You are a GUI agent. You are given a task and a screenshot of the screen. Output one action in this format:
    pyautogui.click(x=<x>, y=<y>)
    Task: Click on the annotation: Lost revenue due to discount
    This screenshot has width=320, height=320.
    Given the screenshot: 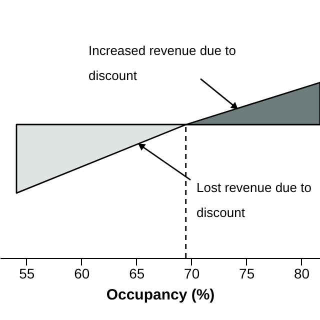 What is the action you would take?
    pyautogui.click(x=254, y=200)
    